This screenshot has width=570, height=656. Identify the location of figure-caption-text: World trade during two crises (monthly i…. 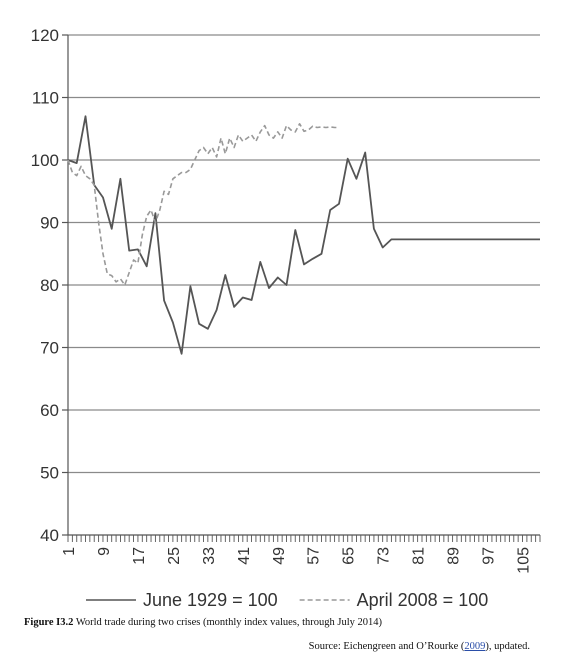
(228, 622).